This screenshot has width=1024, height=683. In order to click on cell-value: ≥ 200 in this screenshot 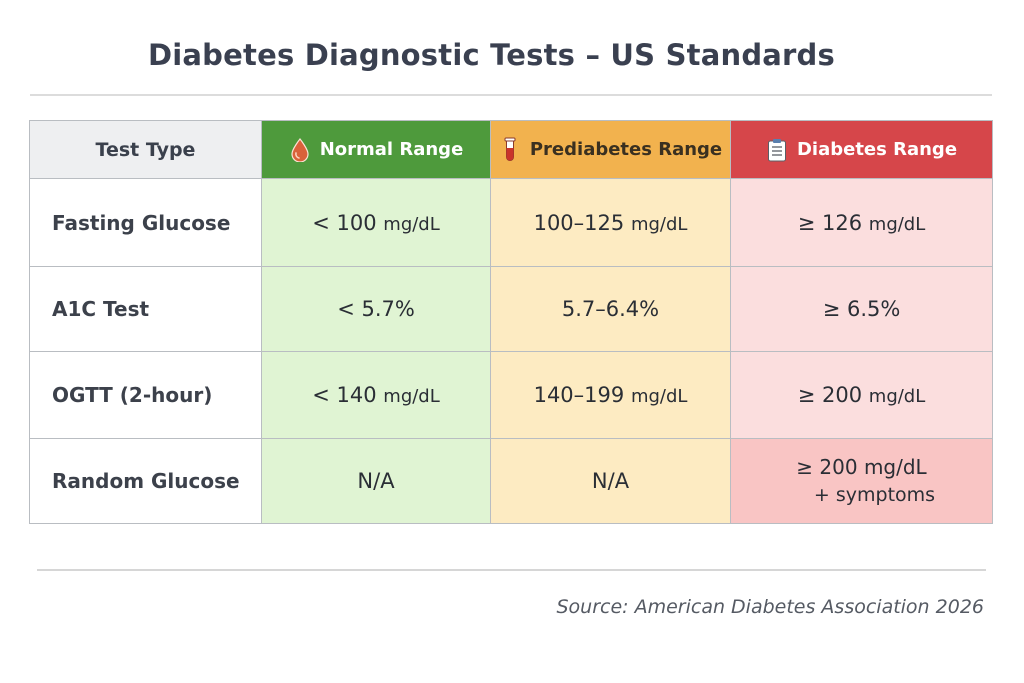, I will do `click(830, 395)`.